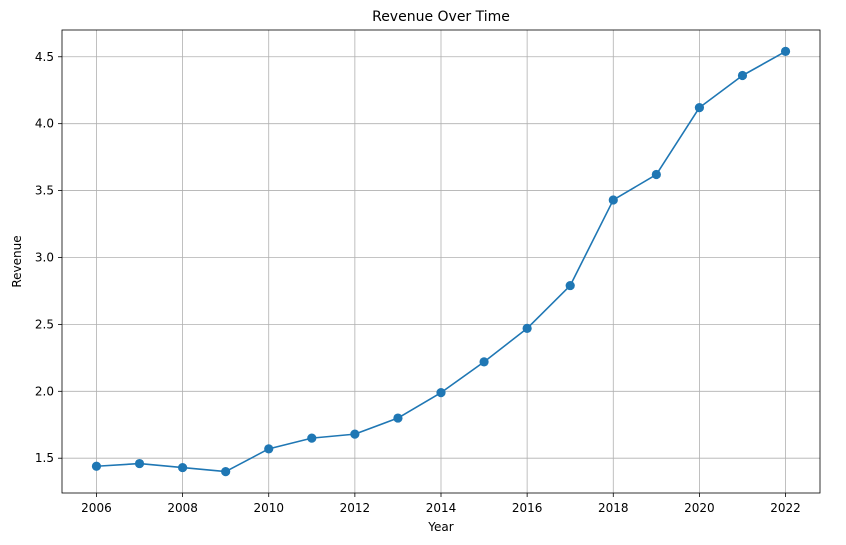 This screenshot has height=545, width=846. Describe the element at coordinates (182, 508) in the screenshot. I see `x-tick-label: 2008` at that location.